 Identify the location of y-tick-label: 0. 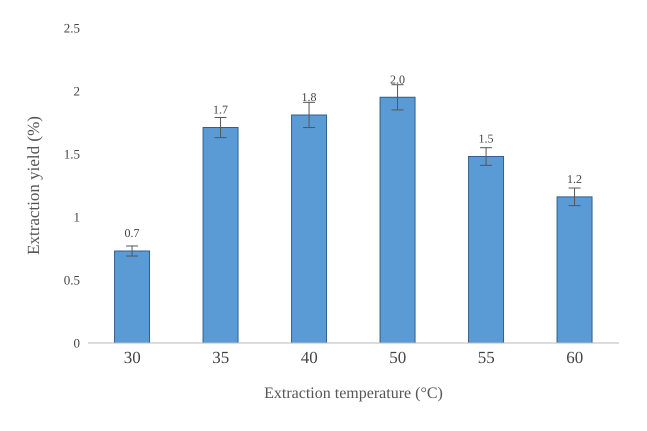
(77, 343).